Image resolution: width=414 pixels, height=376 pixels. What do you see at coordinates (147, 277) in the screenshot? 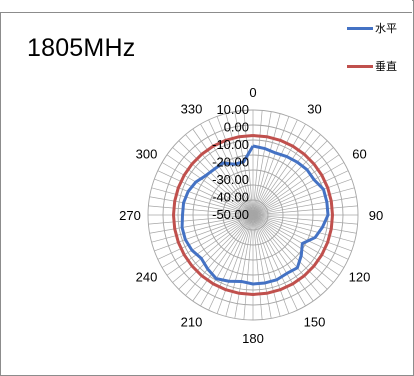
I see `angle-tick-label: 240` at bounding box center [147, 277].